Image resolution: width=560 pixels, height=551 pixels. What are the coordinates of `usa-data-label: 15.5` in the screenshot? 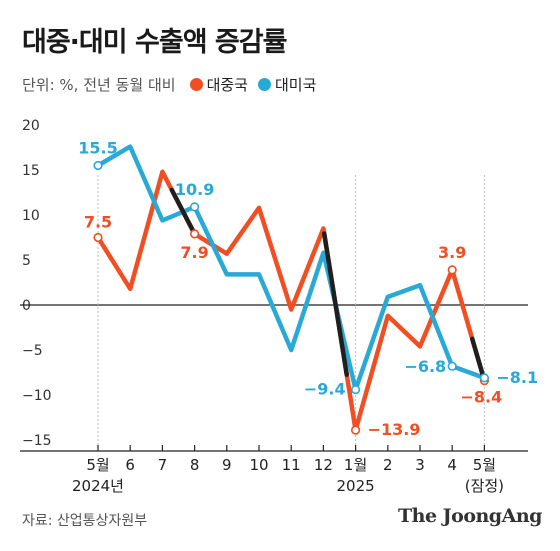 It's located at (97, 148).